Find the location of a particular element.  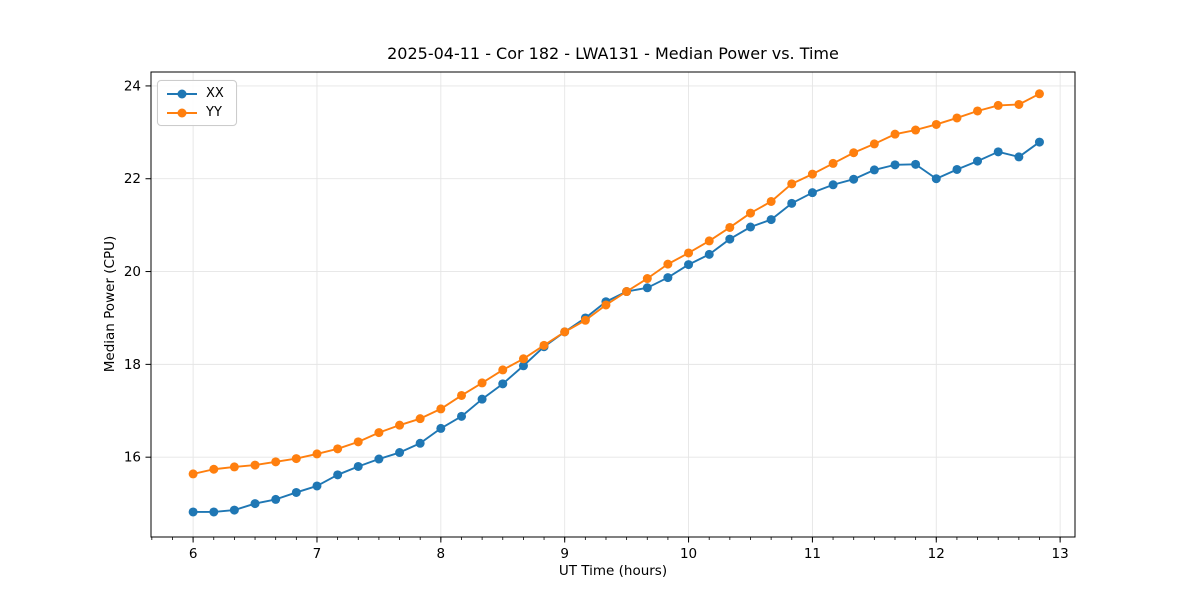

legend-item: XX is located at coordinates (195, 93).